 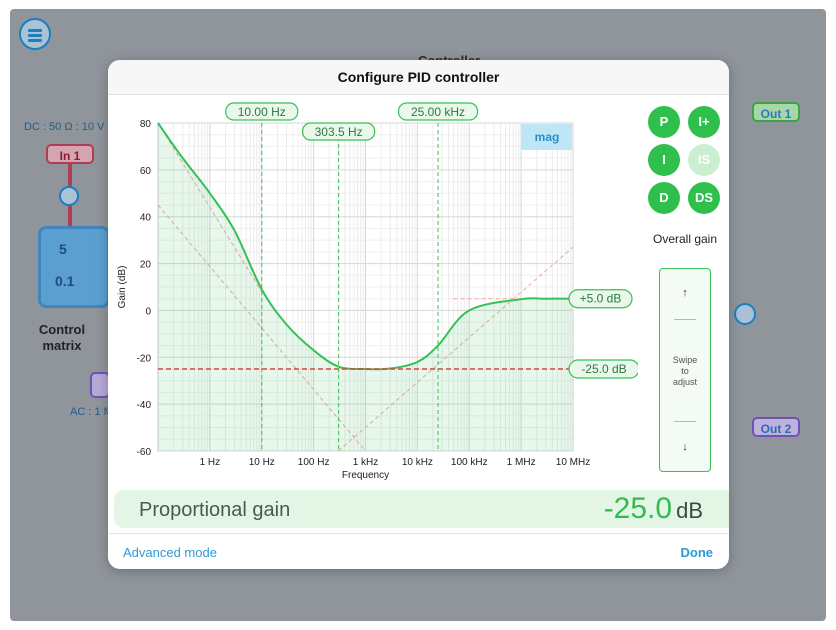 What do you see at coordinates (685, 239) in the screenshot?
I see `overall-gain-title: Overall gain` at bounding box center [685, 239].